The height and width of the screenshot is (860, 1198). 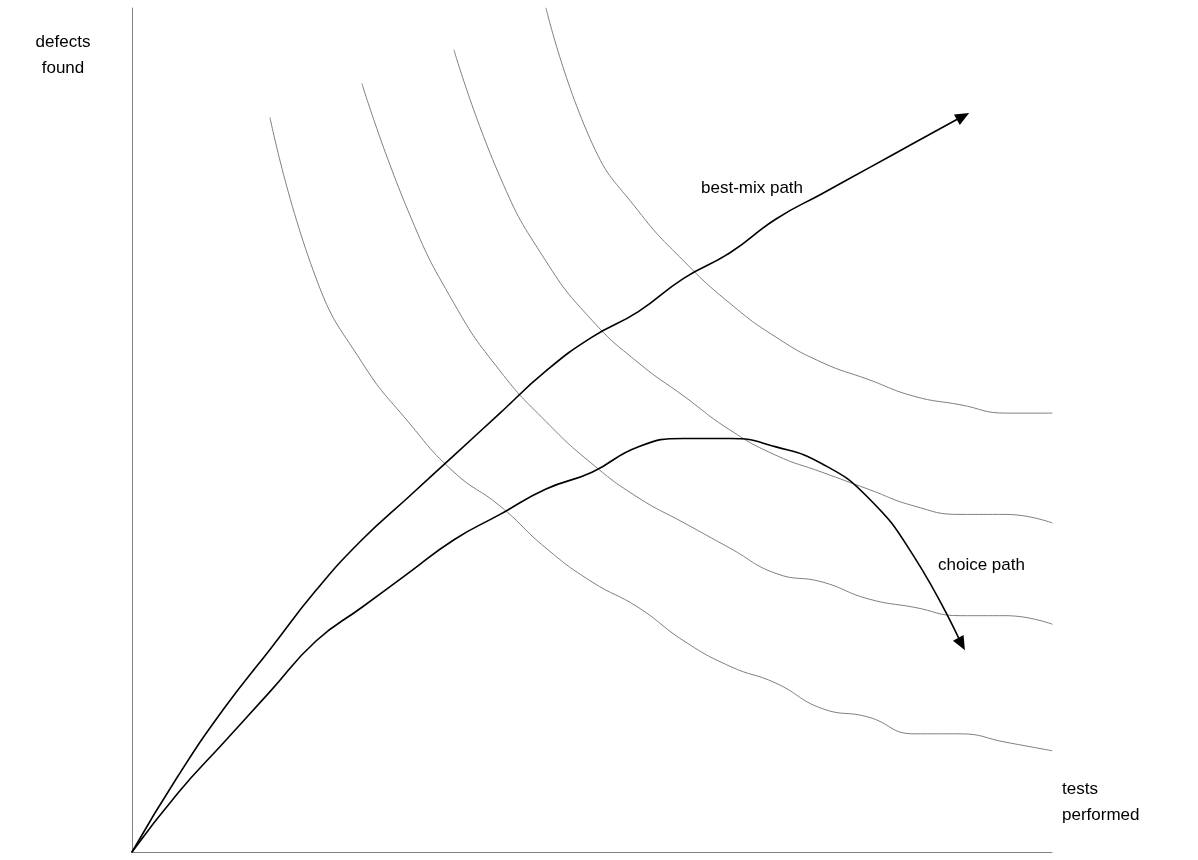 What do you see at coordinates (981, 564) in the screenshot?
I see `series-label: choice path` at bounding box center [981, 564].